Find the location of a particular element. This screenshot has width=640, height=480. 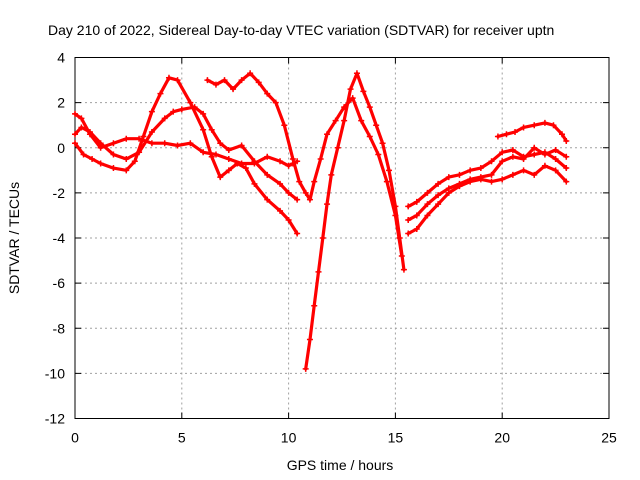

x-tick-label: 15 is located at coordinates (396, 438).